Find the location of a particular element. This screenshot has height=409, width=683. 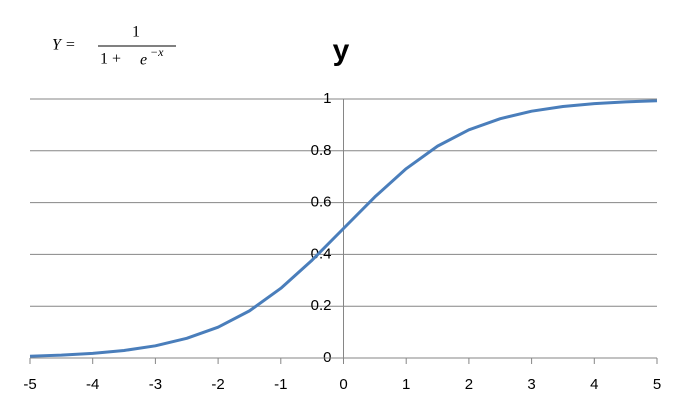

y-tick-label: 0 is located at coordinates (327, 357).